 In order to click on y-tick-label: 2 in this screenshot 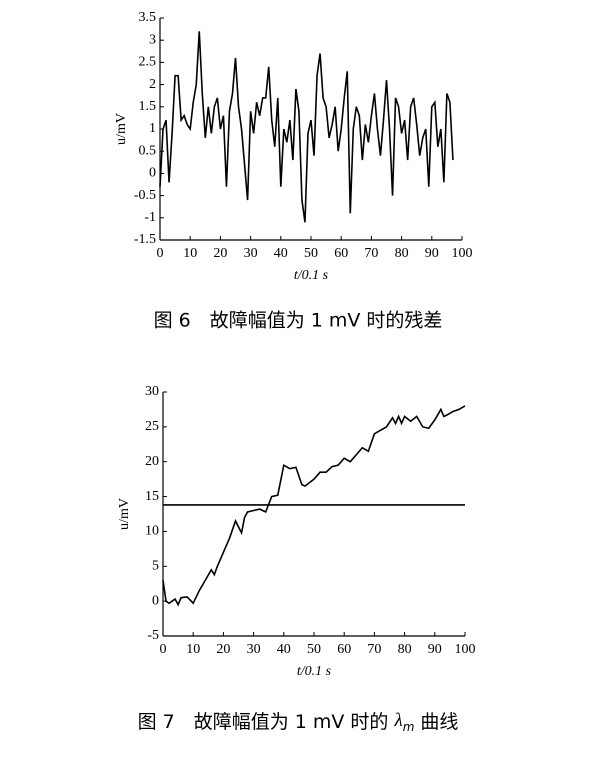, I will do `click(152, 84)`.